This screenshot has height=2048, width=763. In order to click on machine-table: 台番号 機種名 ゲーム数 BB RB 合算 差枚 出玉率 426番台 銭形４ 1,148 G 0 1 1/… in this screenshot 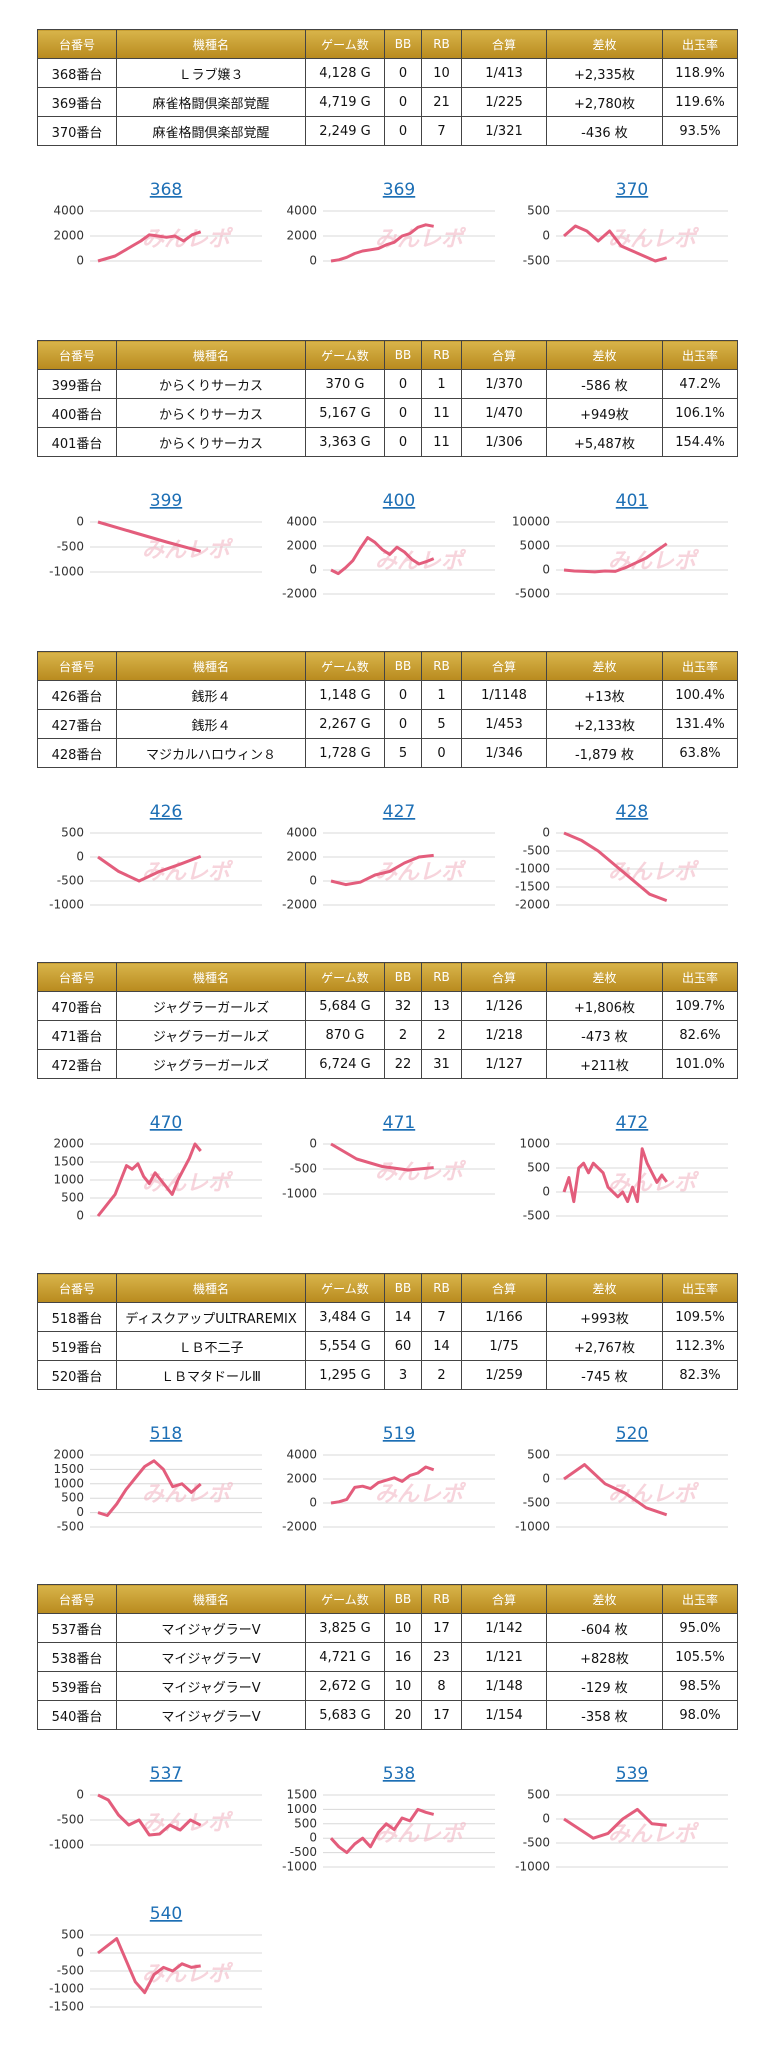, I will do `click(387, 709)`.